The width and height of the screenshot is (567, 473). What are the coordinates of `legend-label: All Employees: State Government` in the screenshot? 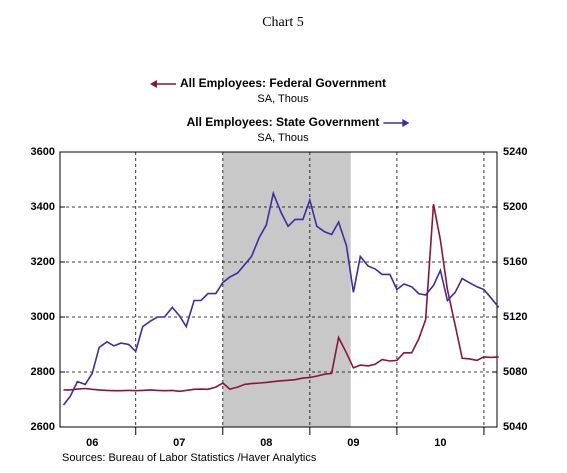 It's located at (283, 122).